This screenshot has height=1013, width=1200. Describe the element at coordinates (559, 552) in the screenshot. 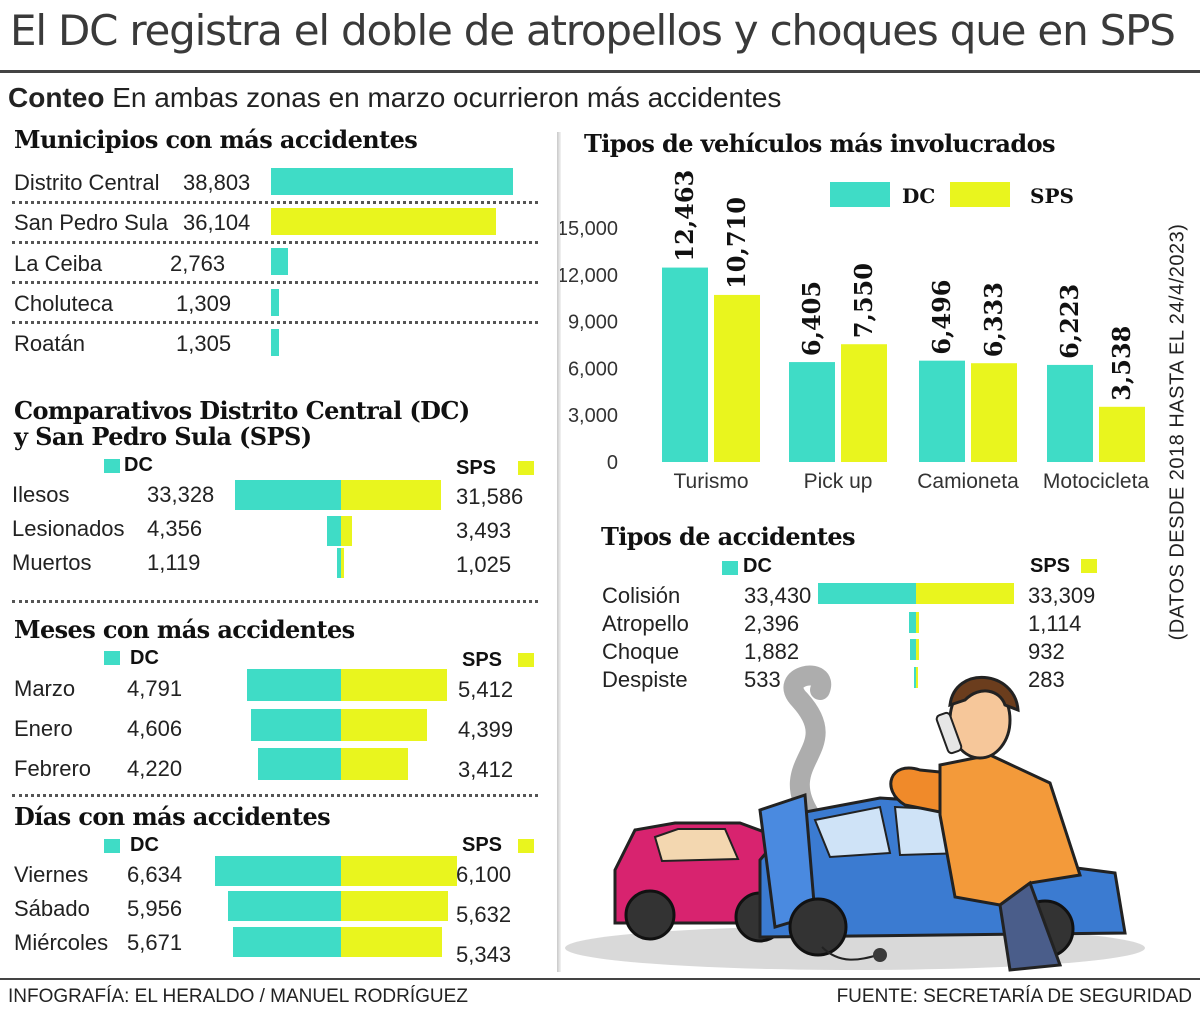

I see `column-divider` at that location.